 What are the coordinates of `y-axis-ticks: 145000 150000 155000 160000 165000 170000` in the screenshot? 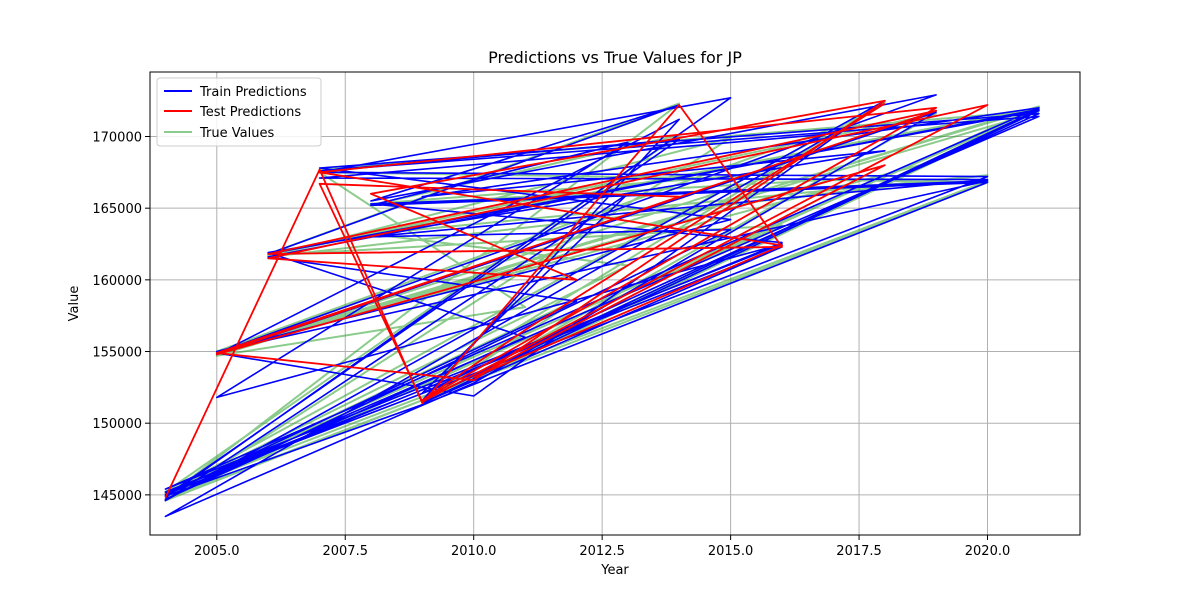 It's located at (121, 317).